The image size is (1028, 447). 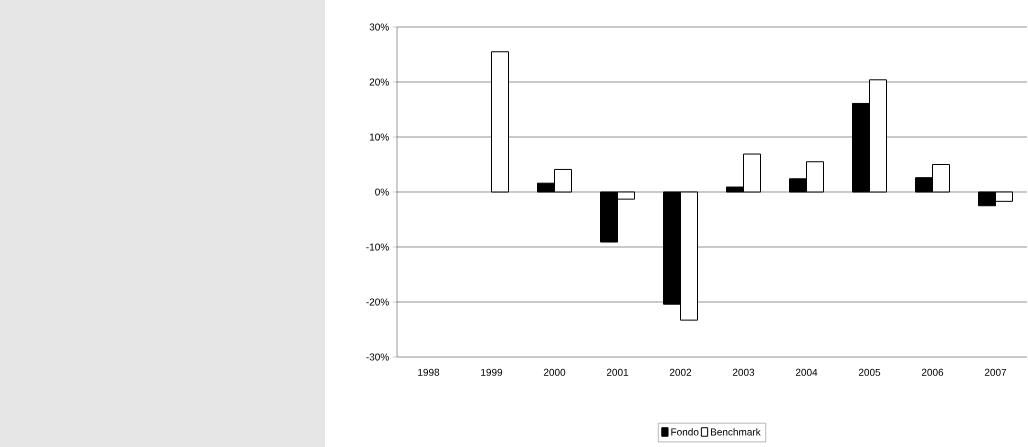 I want to click on y-tick-label: 10%, so click(x=379, y=137).